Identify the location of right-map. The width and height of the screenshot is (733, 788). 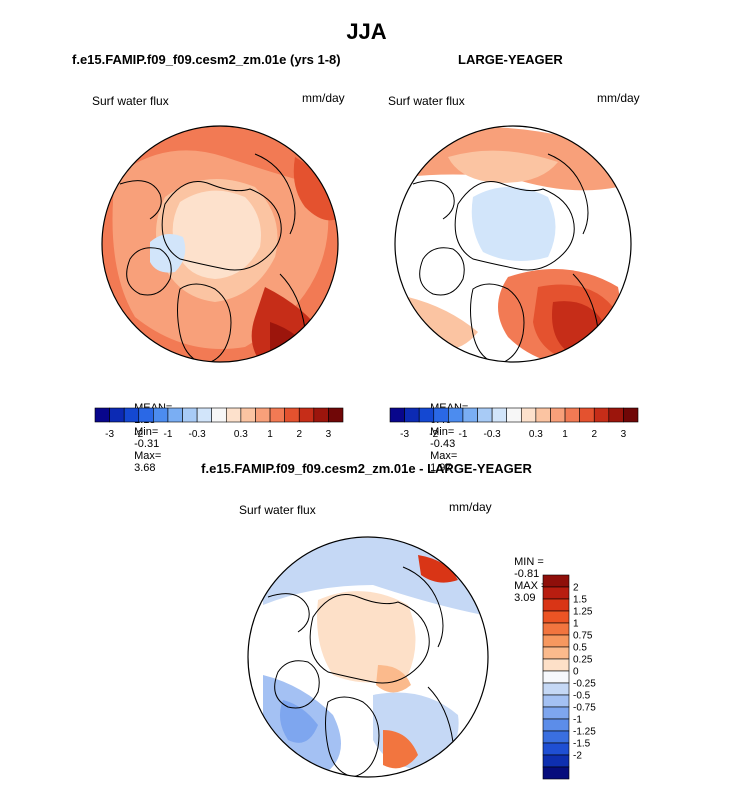
(513, 244).